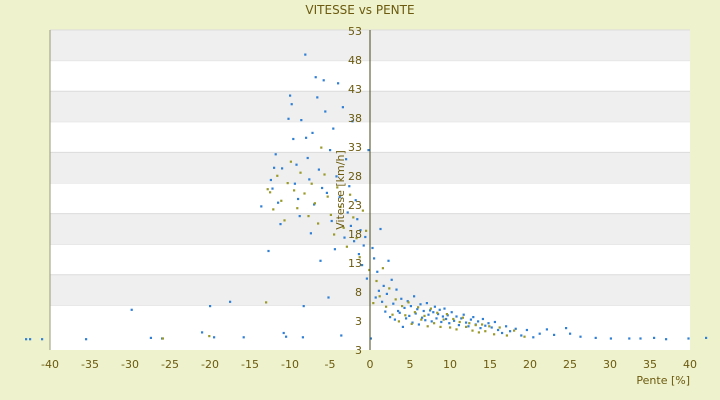 Image resolution: width=720 pixels, height=400 pixels. What do you see at coordinates (358, 350) in the screenshot?
I see `y-tick-label: 3` at bounding box center [358, 350].